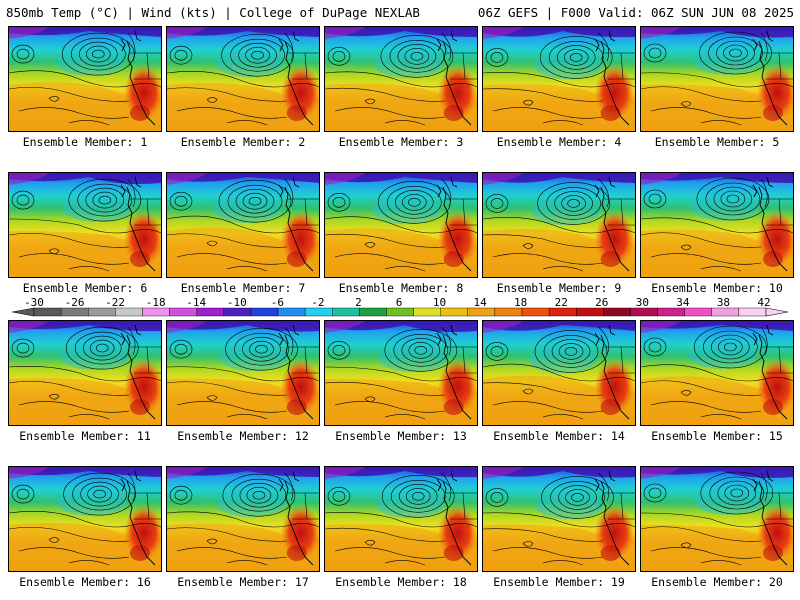  Describe the element at coordinates (717, 386) in the screenshot. I see `ensemble-member-panel: Ensemble Member: 15` at that location.